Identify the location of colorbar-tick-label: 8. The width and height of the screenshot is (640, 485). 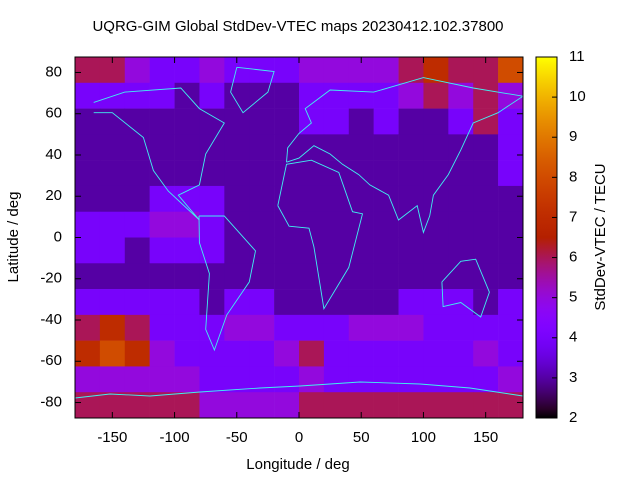
(573, 176).